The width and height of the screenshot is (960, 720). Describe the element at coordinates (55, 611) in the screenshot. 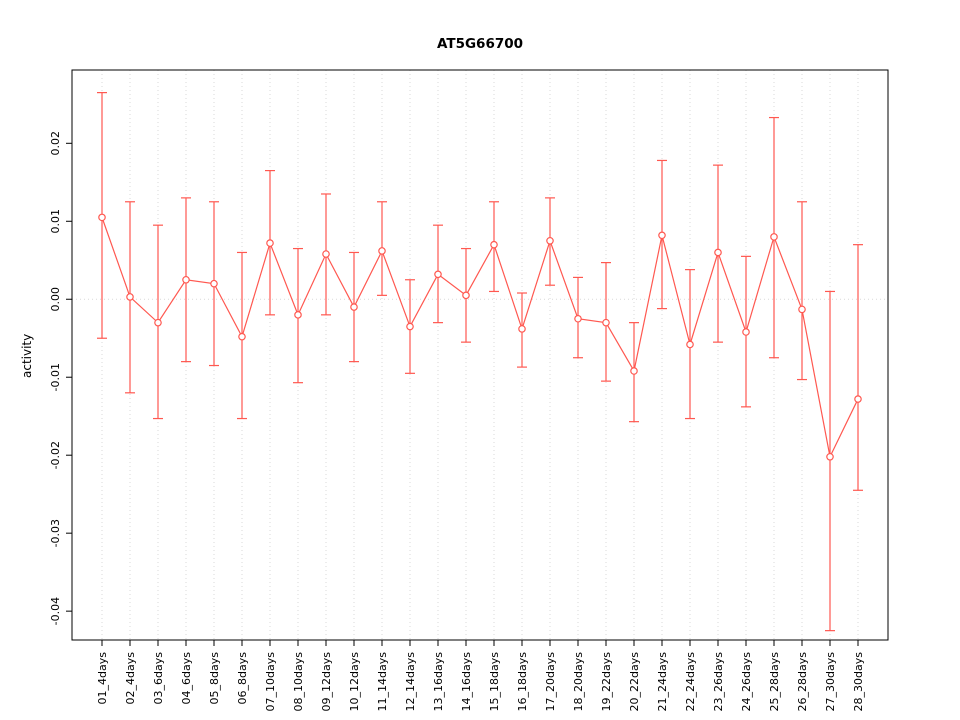

I see `y-tick-label: -0.04` at that location.